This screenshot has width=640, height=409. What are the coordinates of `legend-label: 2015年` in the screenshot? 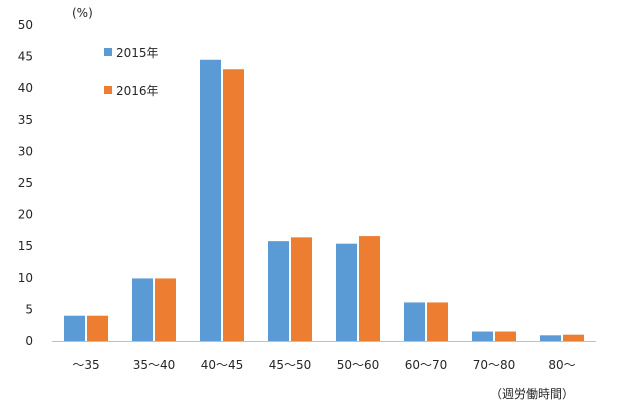 It's located at (137, 53).